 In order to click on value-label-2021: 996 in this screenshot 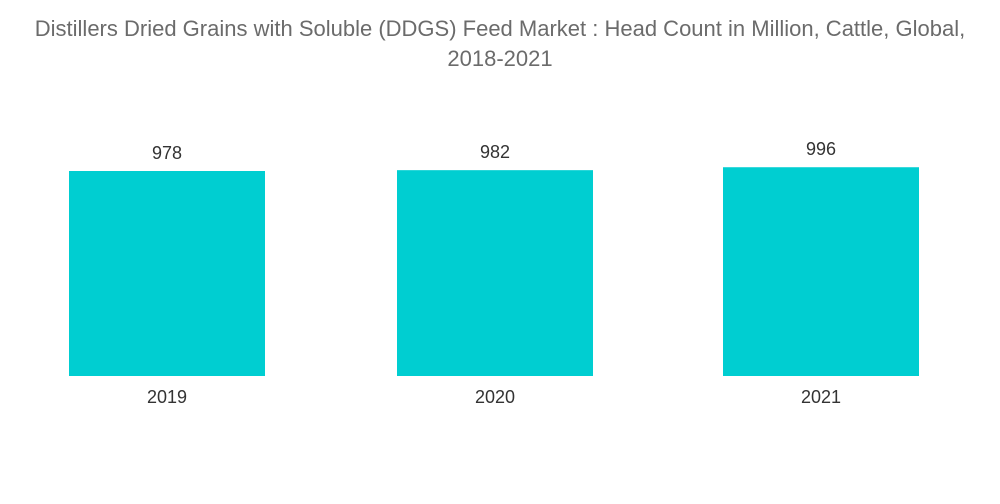, I will do `click(821, 149)`.